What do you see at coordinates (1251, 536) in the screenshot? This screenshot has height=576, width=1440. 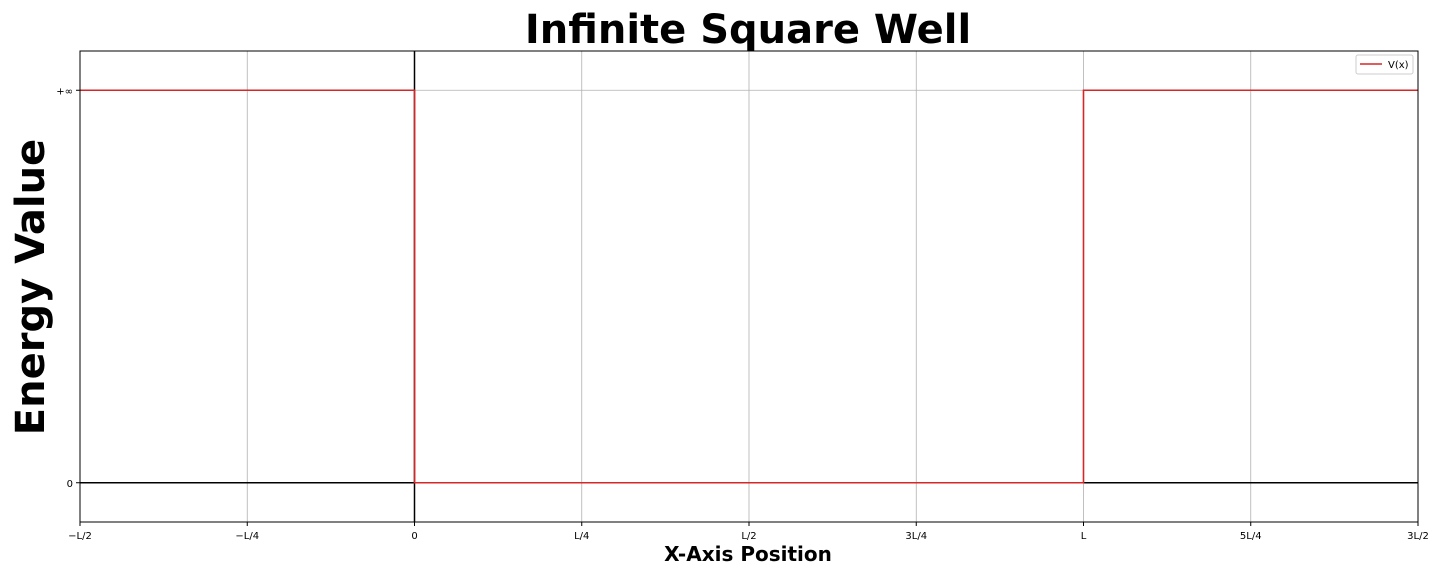 I see `x-tick-label: 5L/4` at bounding box center [1251, 536].